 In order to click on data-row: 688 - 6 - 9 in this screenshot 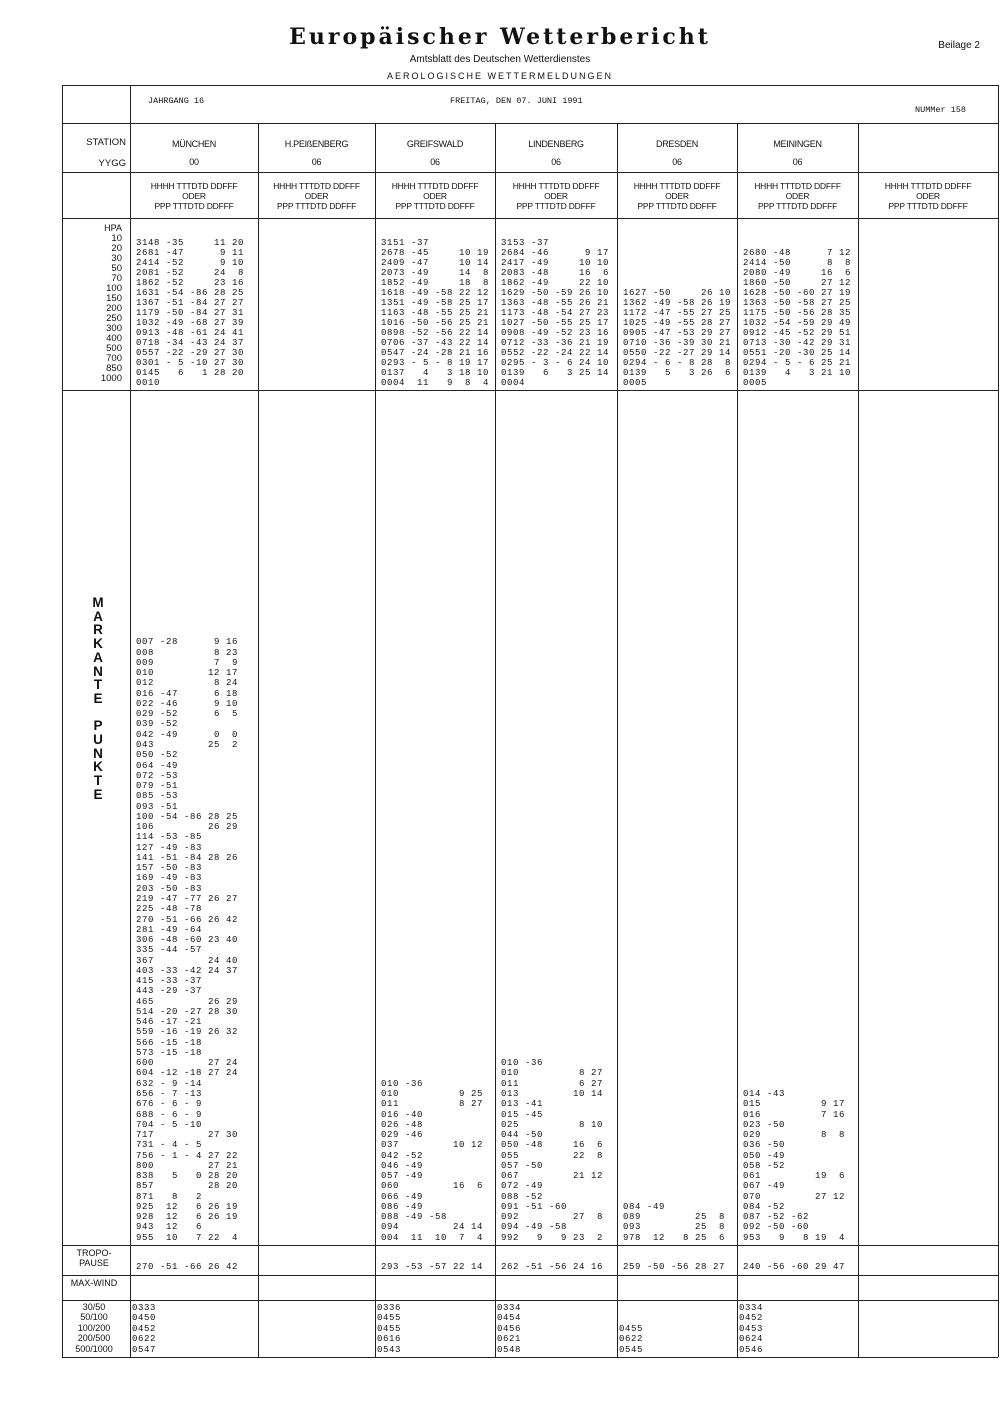, I will do `click(169, 1114)`.